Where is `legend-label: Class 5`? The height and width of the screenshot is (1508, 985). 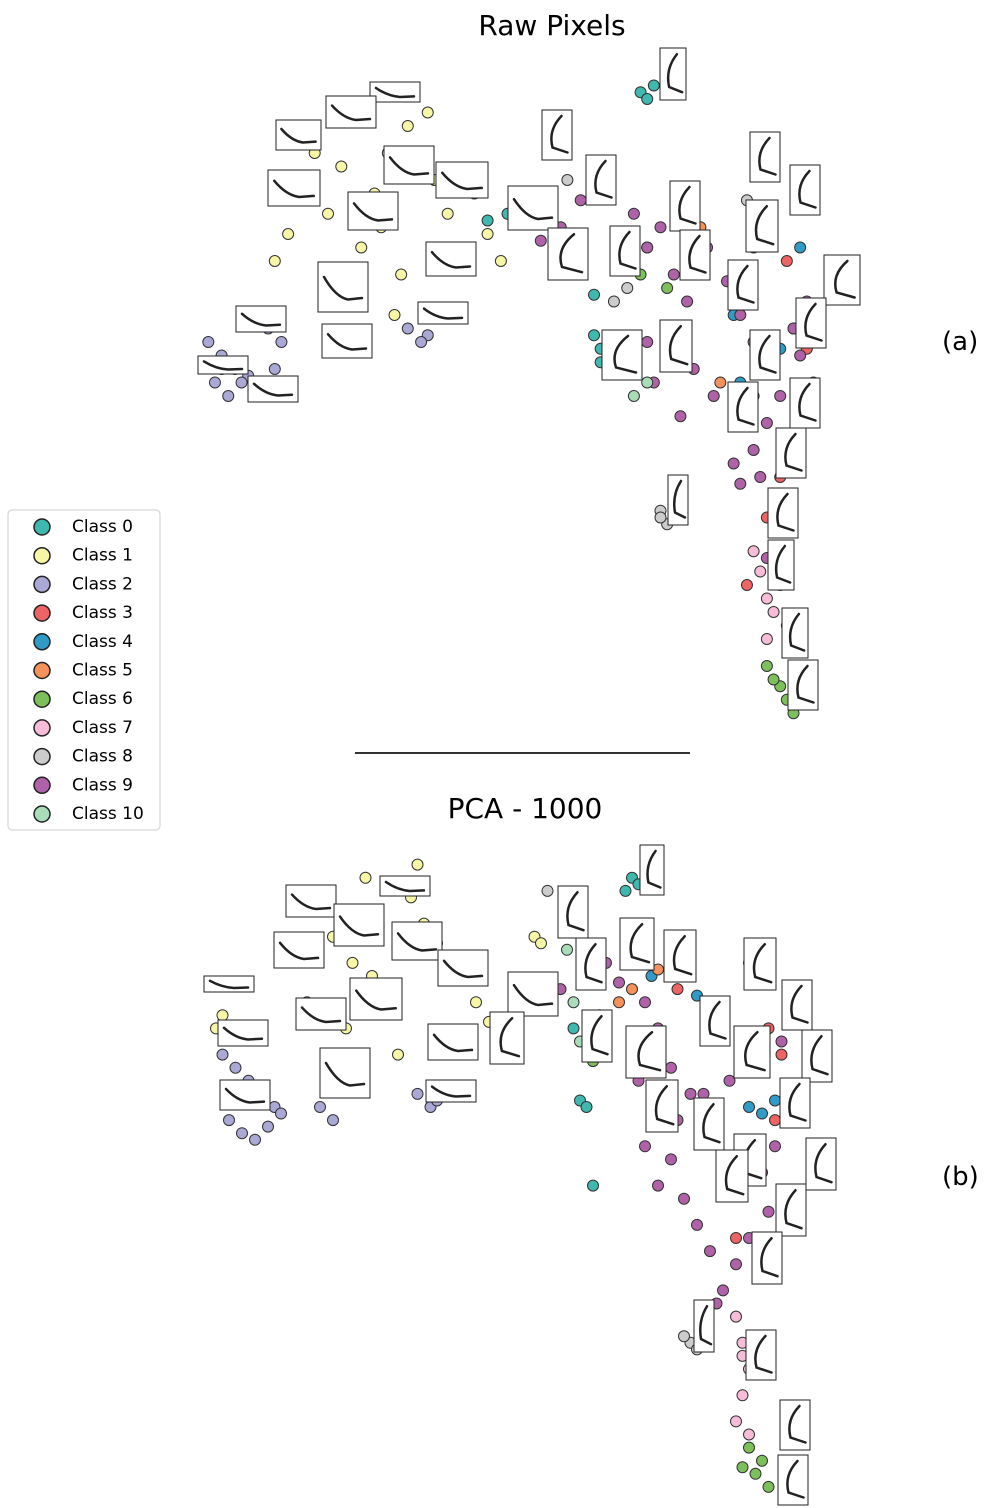
legend-label: Class 5 is located at coordinates (102, 671).